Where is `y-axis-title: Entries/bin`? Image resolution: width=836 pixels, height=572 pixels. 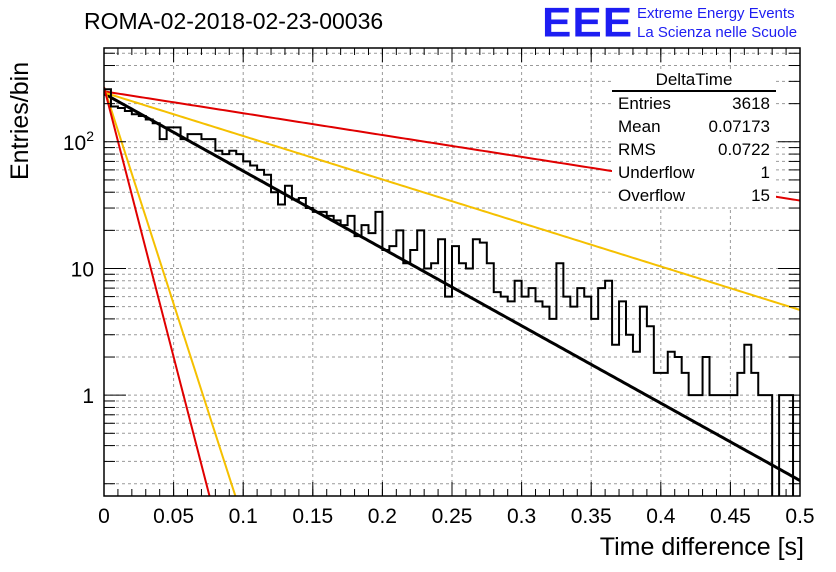
y-axis-title: Entries/bin is located at coordinates (20, 120).